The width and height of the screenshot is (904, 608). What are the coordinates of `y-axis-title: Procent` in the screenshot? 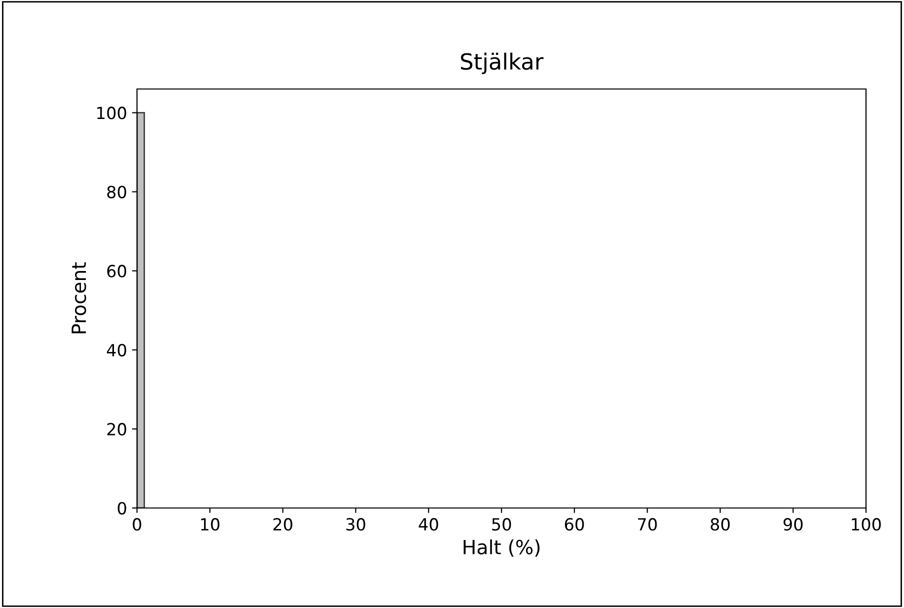 It's located at (79, 298).